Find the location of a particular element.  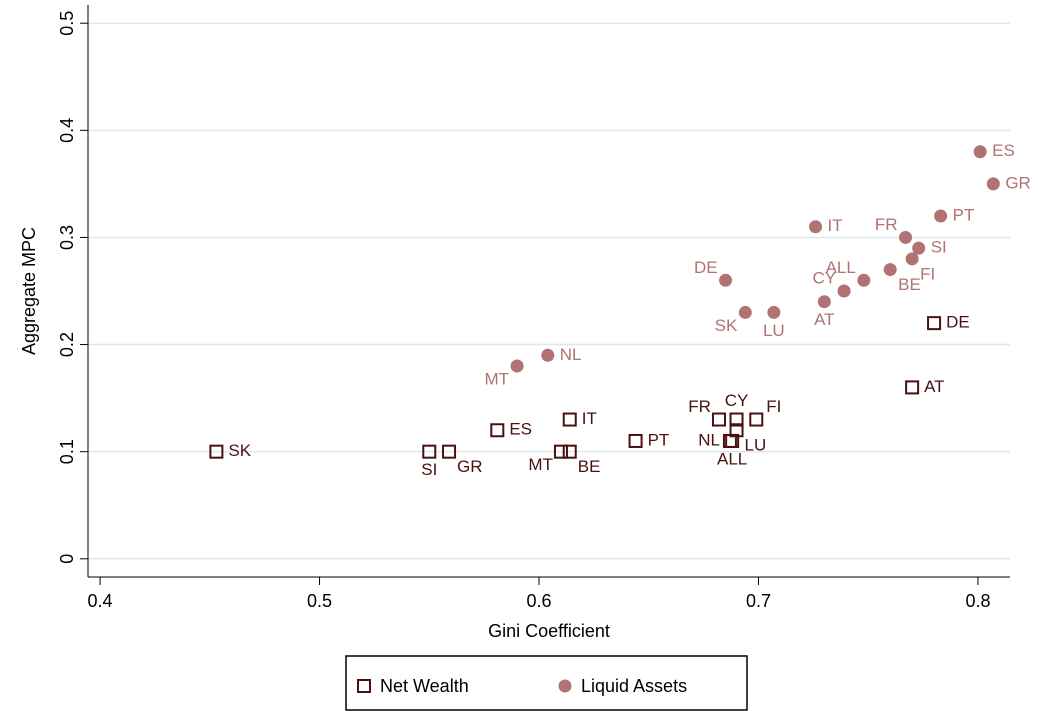

y-tick-label: 0 is located at coordinates (67, 559).